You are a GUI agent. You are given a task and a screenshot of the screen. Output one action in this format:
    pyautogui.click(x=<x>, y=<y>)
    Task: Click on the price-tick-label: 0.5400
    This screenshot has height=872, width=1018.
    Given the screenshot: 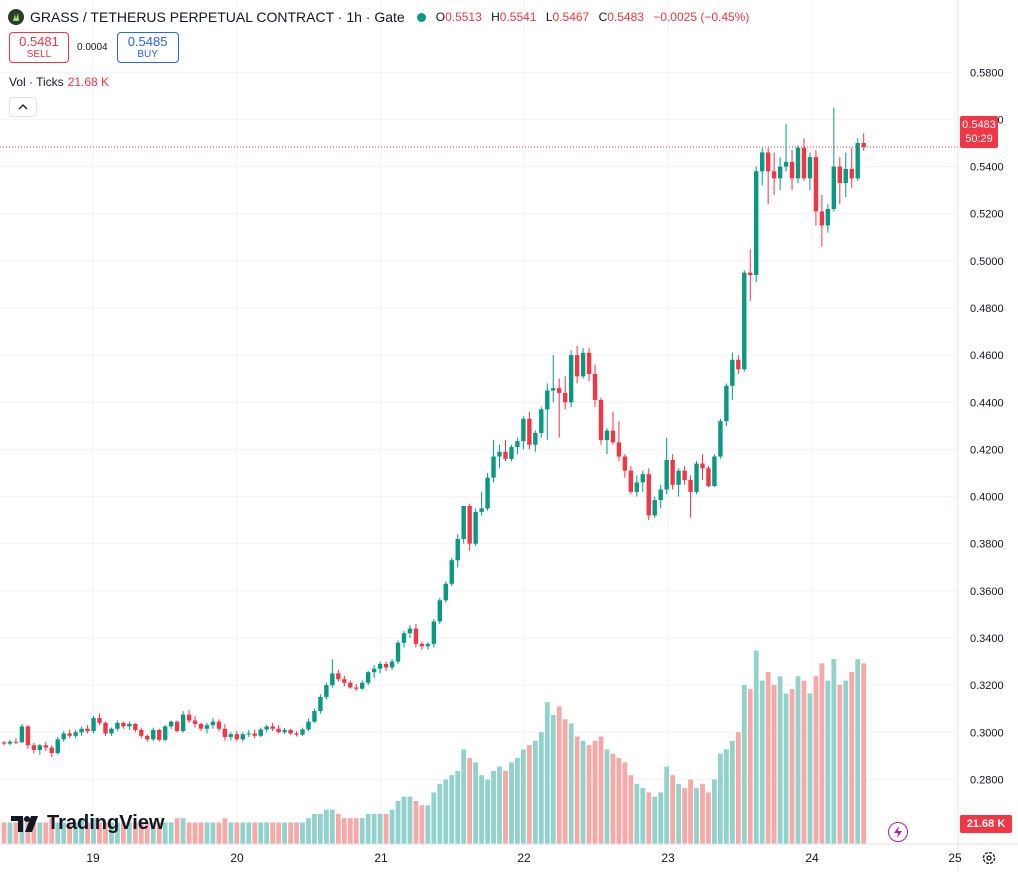 What is the action you would take?
    pyautogui.click(x=987, y=168)
    